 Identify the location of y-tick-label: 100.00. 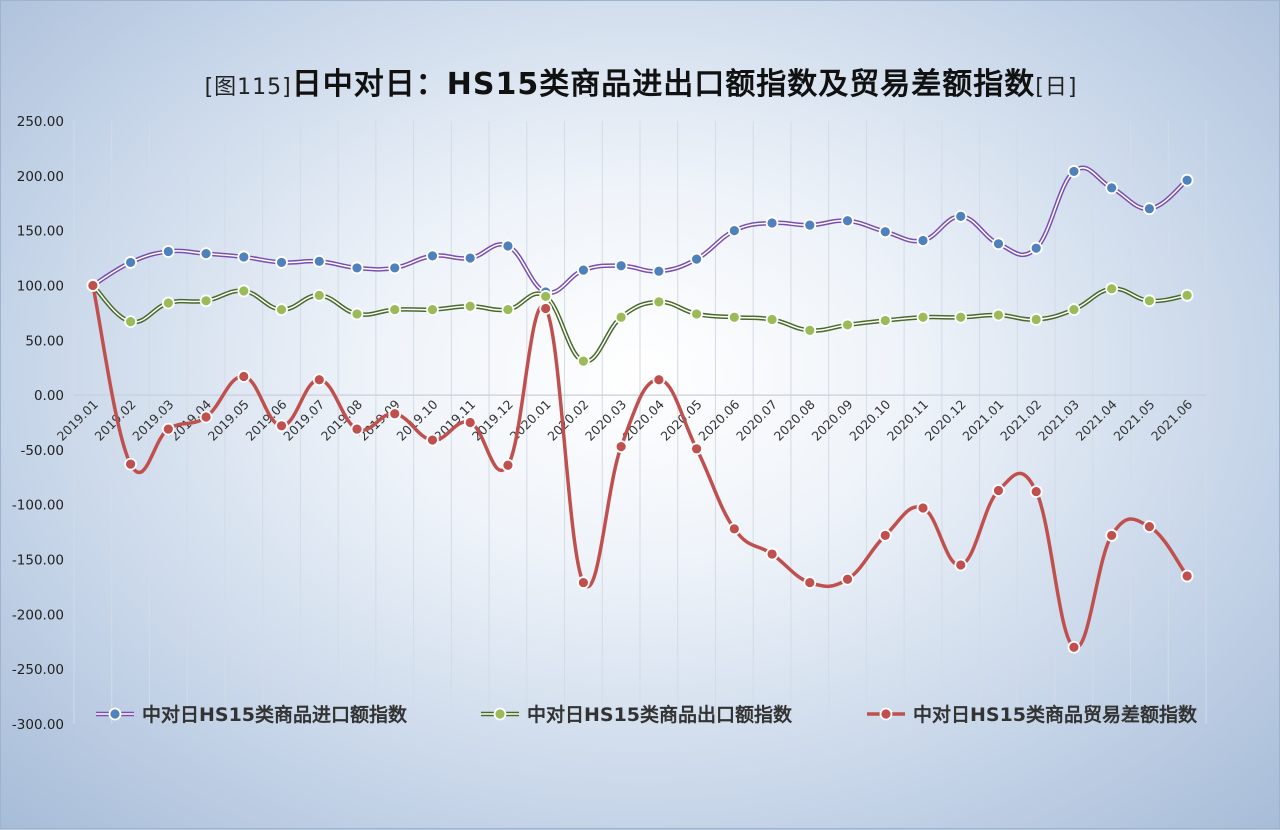
(40, 286).